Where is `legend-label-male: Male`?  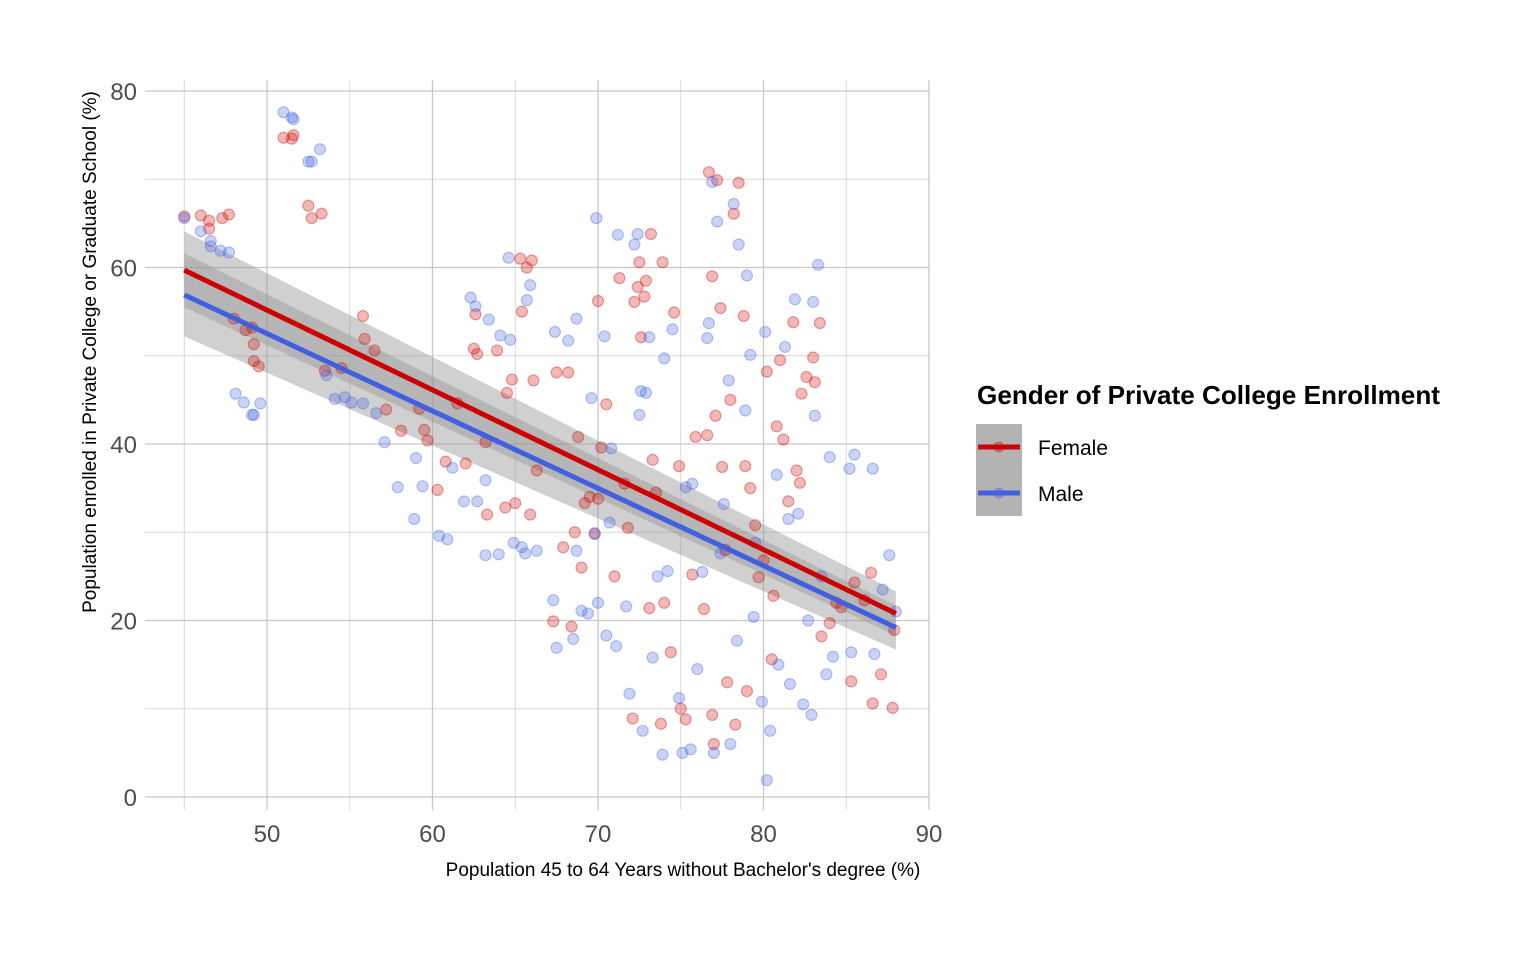 legend-label-male: Male is located at coordinates (1061, 494).